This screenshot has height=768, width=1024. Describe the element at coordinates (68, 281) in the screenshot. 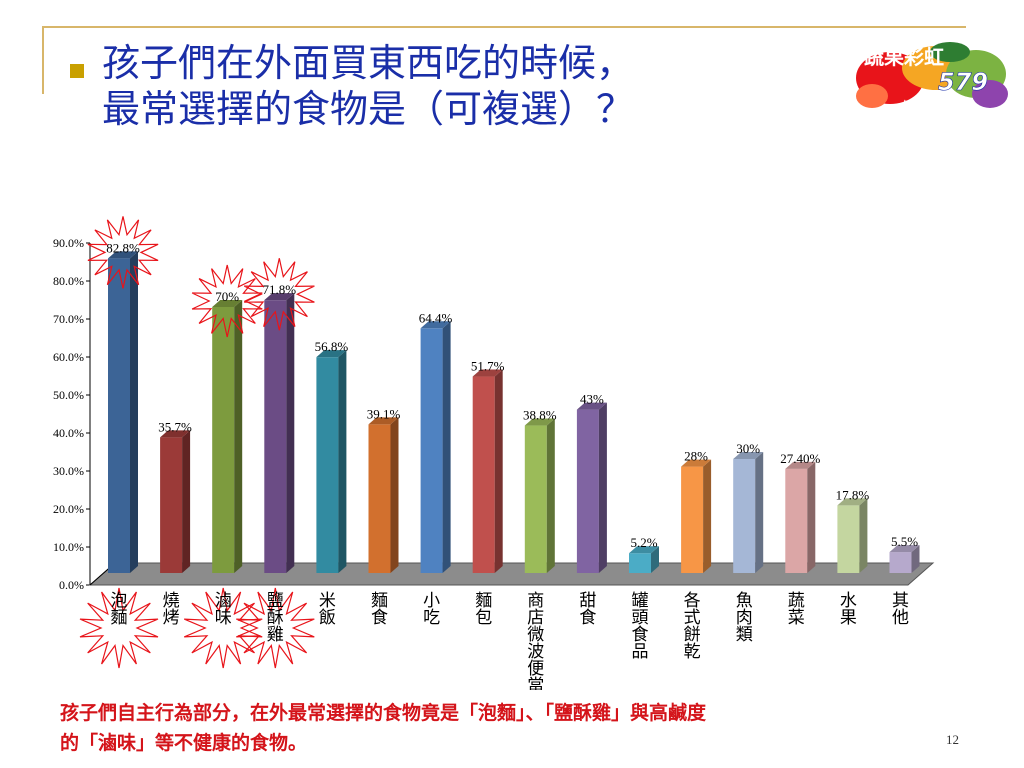

I see `y-tick-label: 80.0%` at that location.